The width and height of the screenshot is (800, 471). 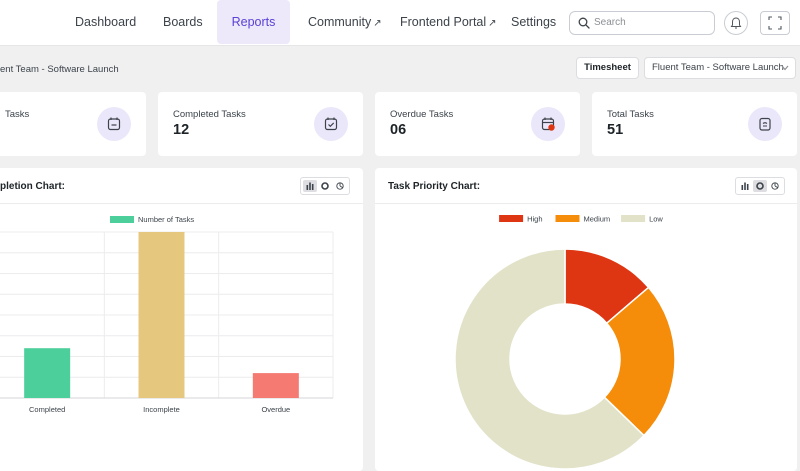 I want to click on bar-completed, so click(x=47, y=373).